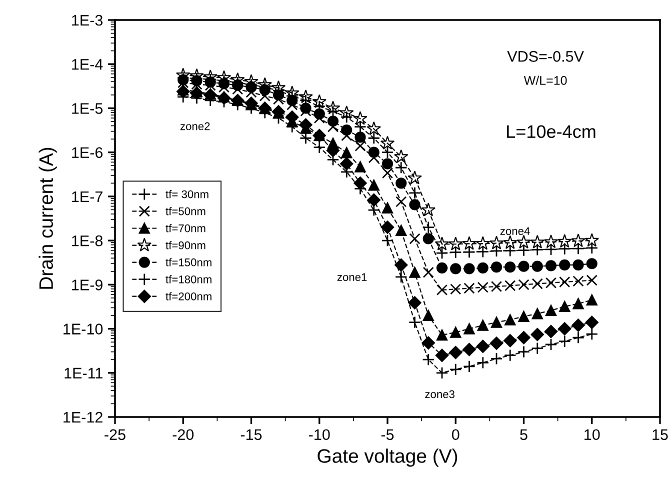  I want to click on y-tick-label: 1E-7, so click(87, 196).